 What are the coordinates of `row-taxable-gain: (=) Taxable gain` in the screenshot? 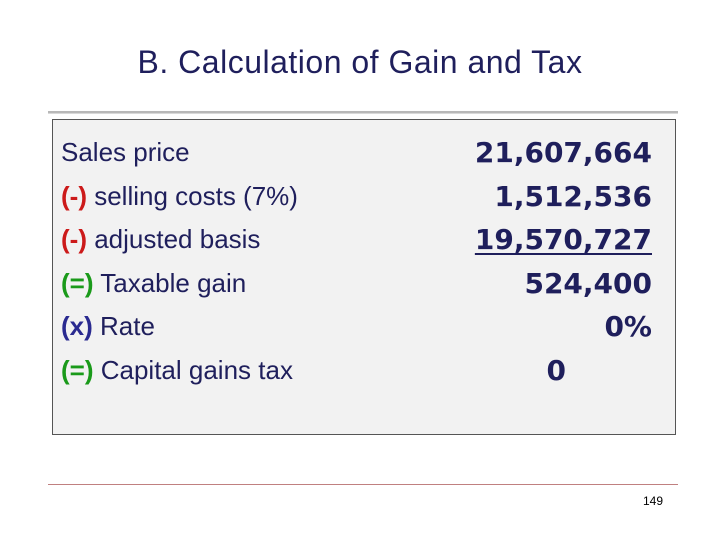 It's located at (179, 284).